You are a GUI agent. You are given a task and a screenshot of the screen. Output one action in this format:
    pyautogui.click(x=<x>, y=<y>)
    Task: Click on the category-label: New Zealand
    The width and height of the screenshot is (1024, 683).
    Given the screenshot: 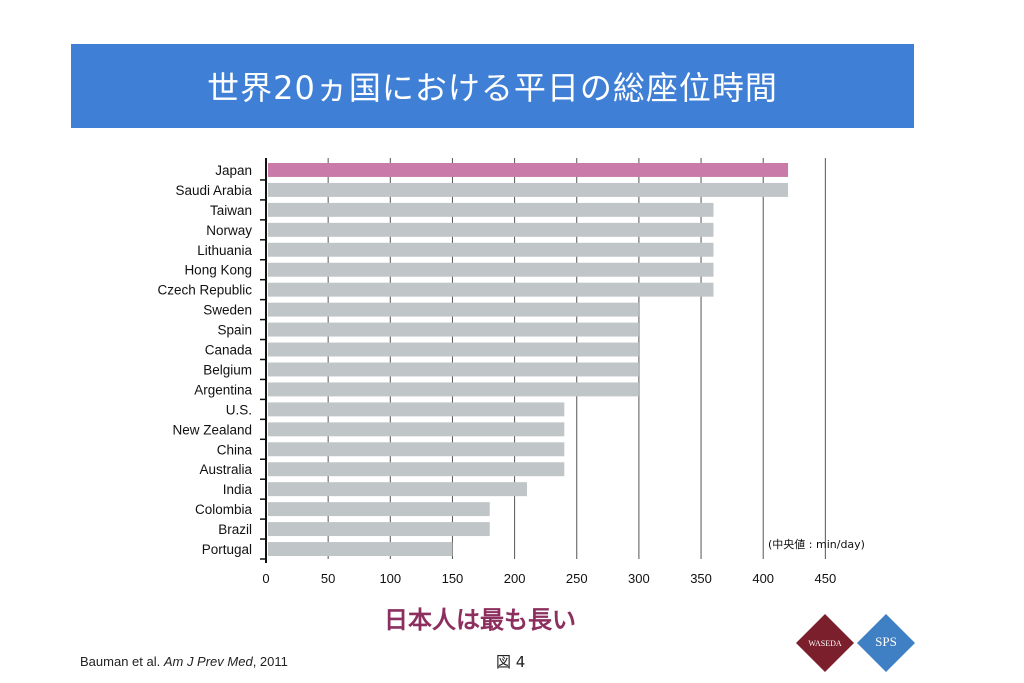 What is the action you would take?
    pyautogui.click(x=212, y=429)
    